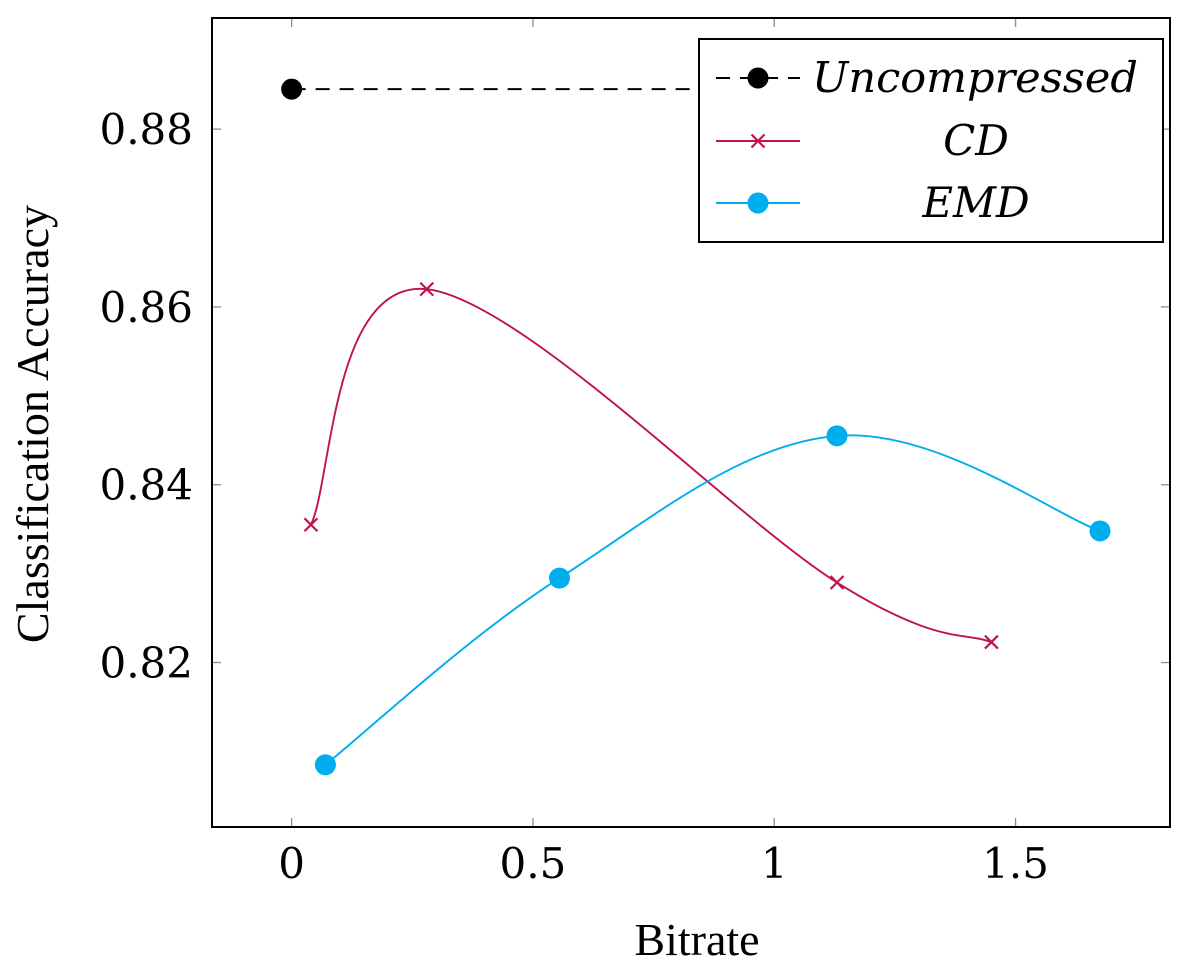  Describe the element at coordinates (1015, 863) in the screenshot. I see `x-tick-label: 1.5` at that location.